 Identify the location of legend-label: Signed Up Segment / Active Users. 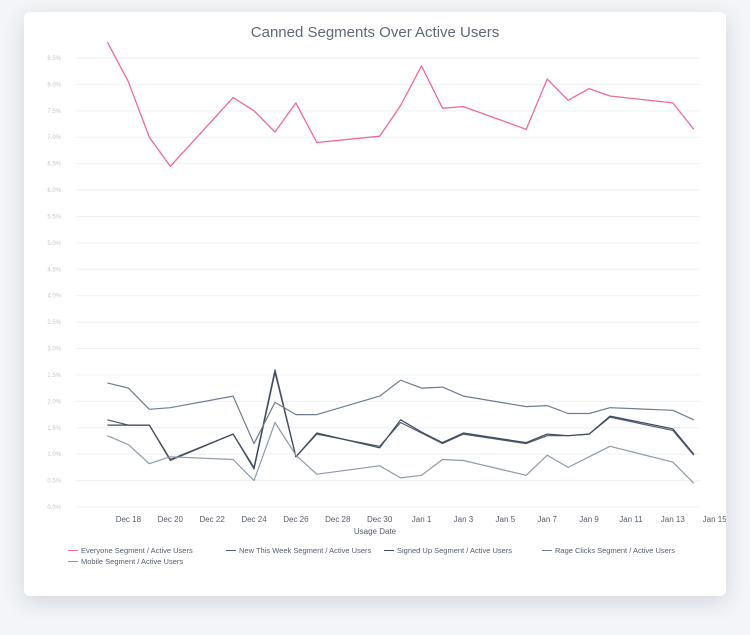
(455, 550).